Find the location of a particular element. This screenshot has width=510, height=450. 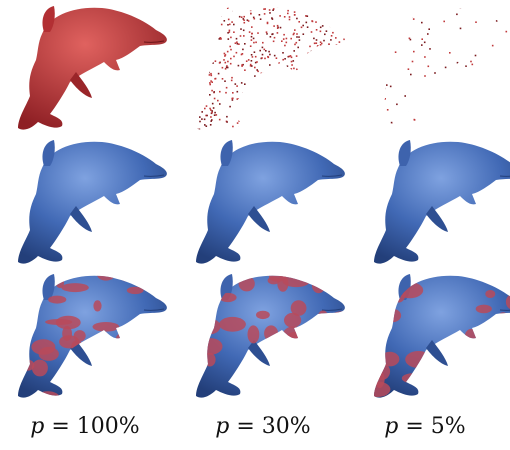

caption-value: = 30% is located at coordinates (270, 426).